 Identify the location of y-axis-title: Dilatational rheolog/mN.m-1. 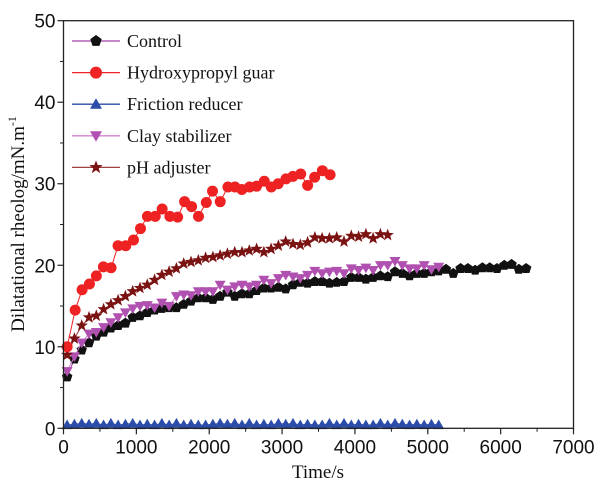
(17, 224).